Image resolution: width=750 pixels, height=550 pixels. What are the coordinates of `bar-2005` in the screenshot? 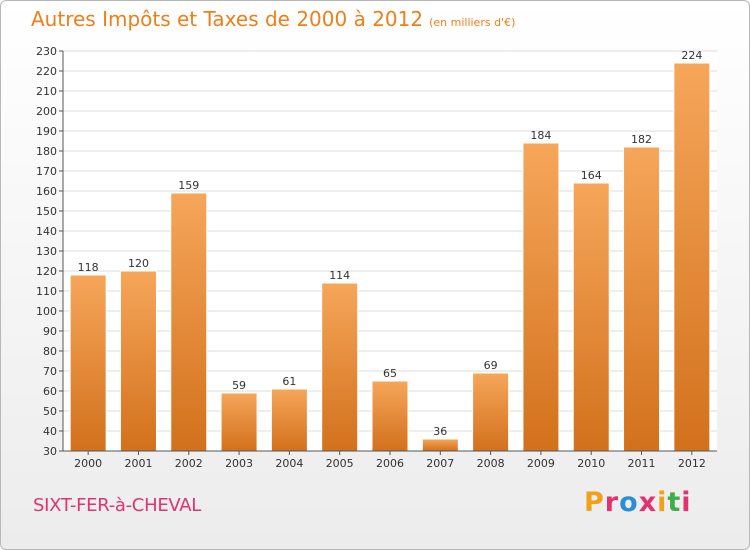 It's located at (340, 367).